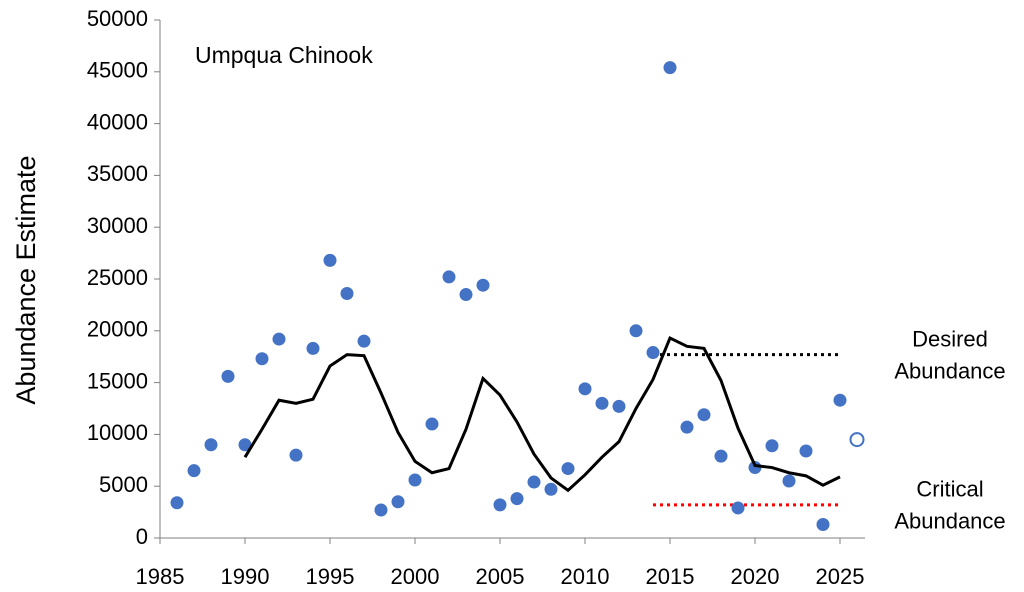 The width and height of the screenshot is (1024, 592). Describe the element at coordinates (117, 432) in the screenshot. I see `y-tick-label: 10000` at that location.